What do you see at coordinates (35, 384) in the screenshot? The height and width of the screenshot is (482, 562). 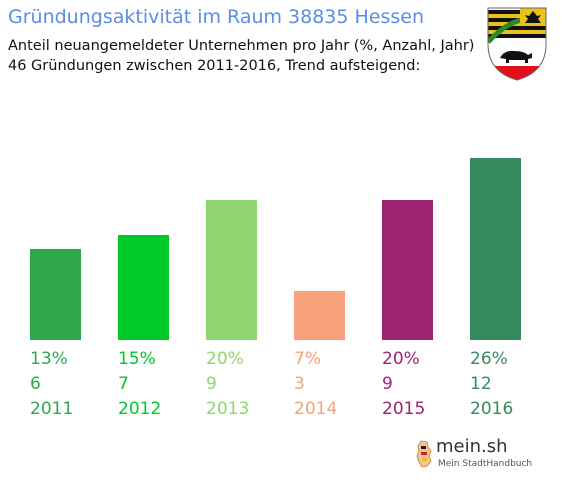 I see `count-label-2011: 6` at bounding box center [35, 384].